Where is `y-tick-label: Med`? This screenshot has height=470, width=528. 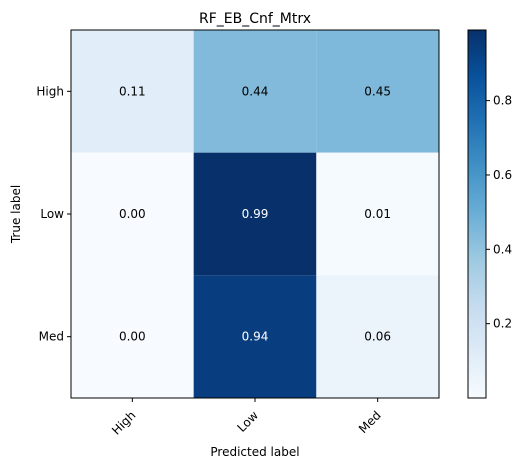 y-tick-label: Med is located at coordinates (51, 337).